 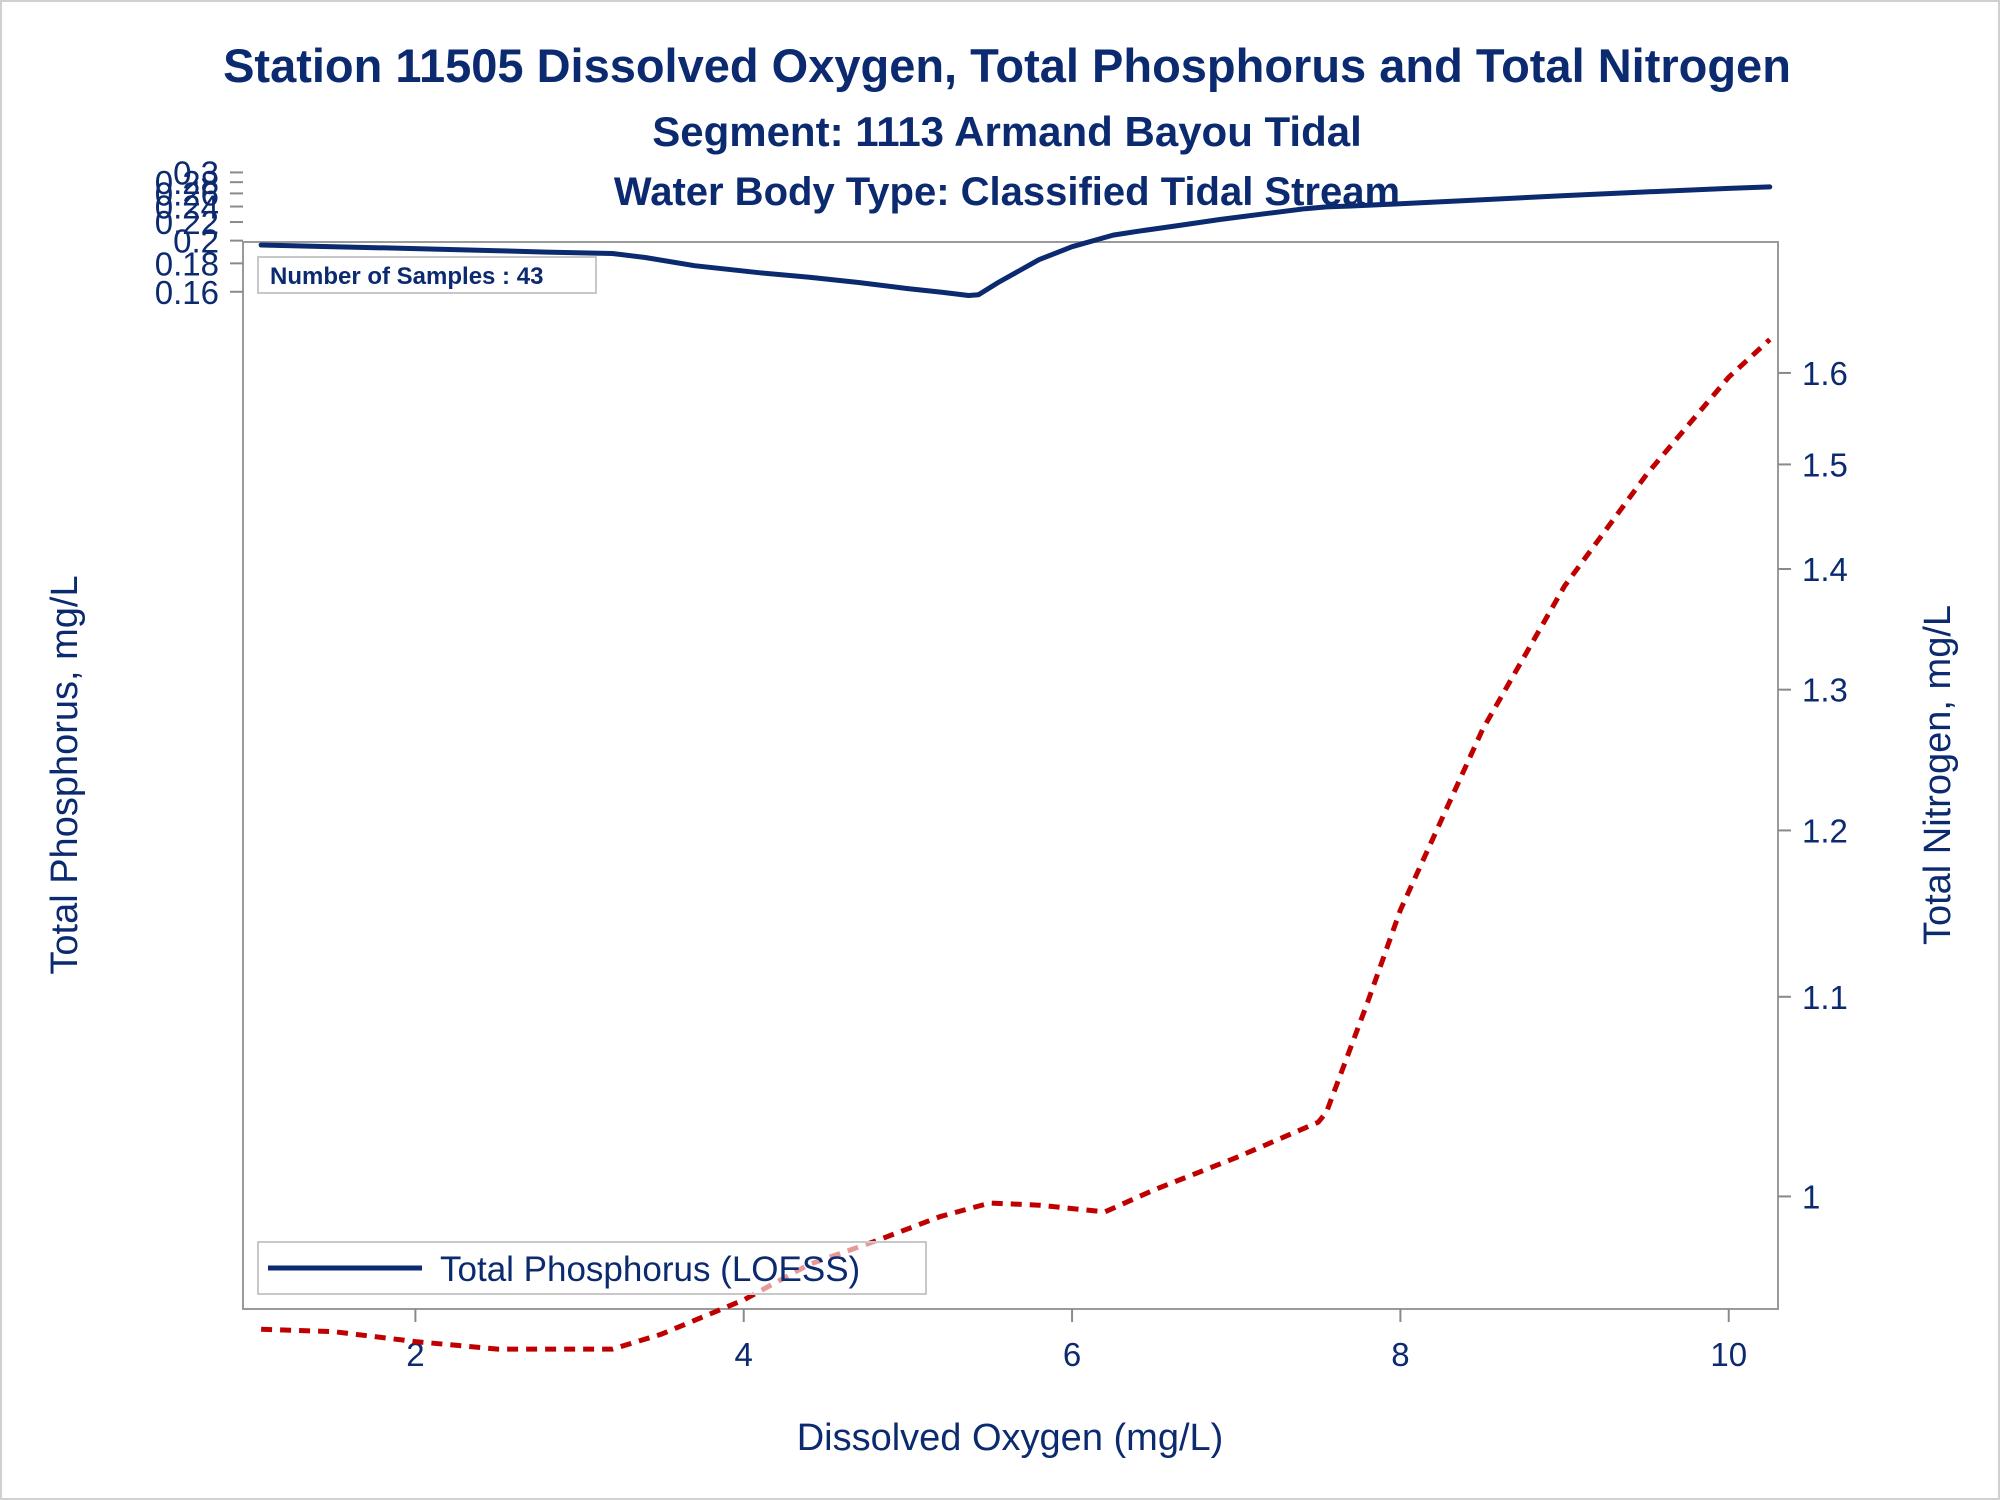 What do you see at coordinates (1825, 690) in the screenshot?
I see `y2-tick-label: 1.3` at bounding box center [1825, 690].